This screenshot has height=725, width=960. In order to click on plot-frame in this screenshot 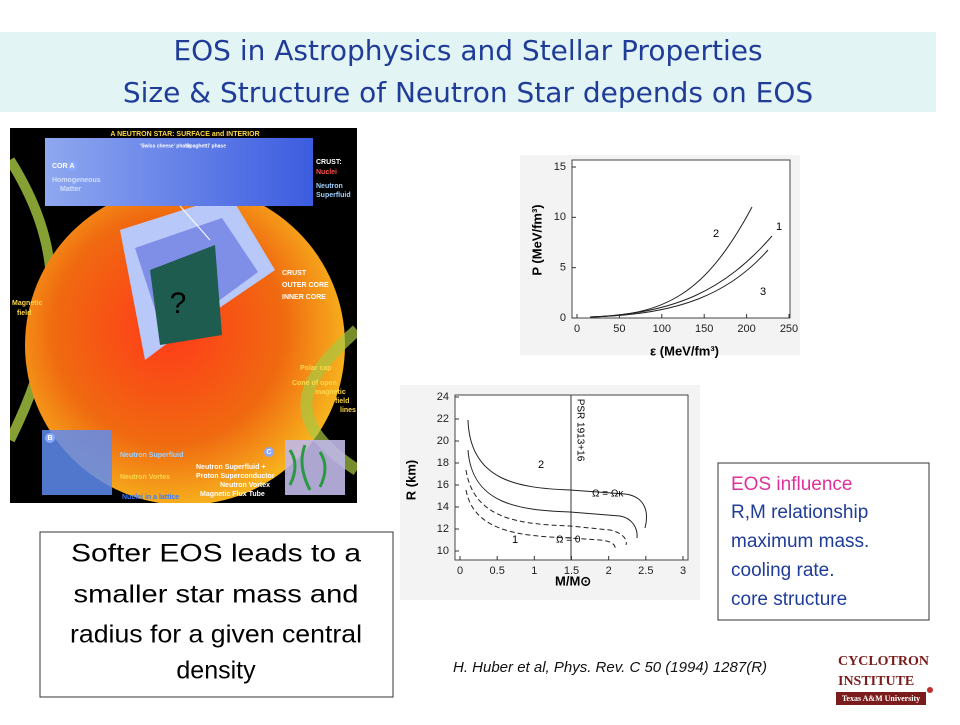, I will do `click(681, 239)`.